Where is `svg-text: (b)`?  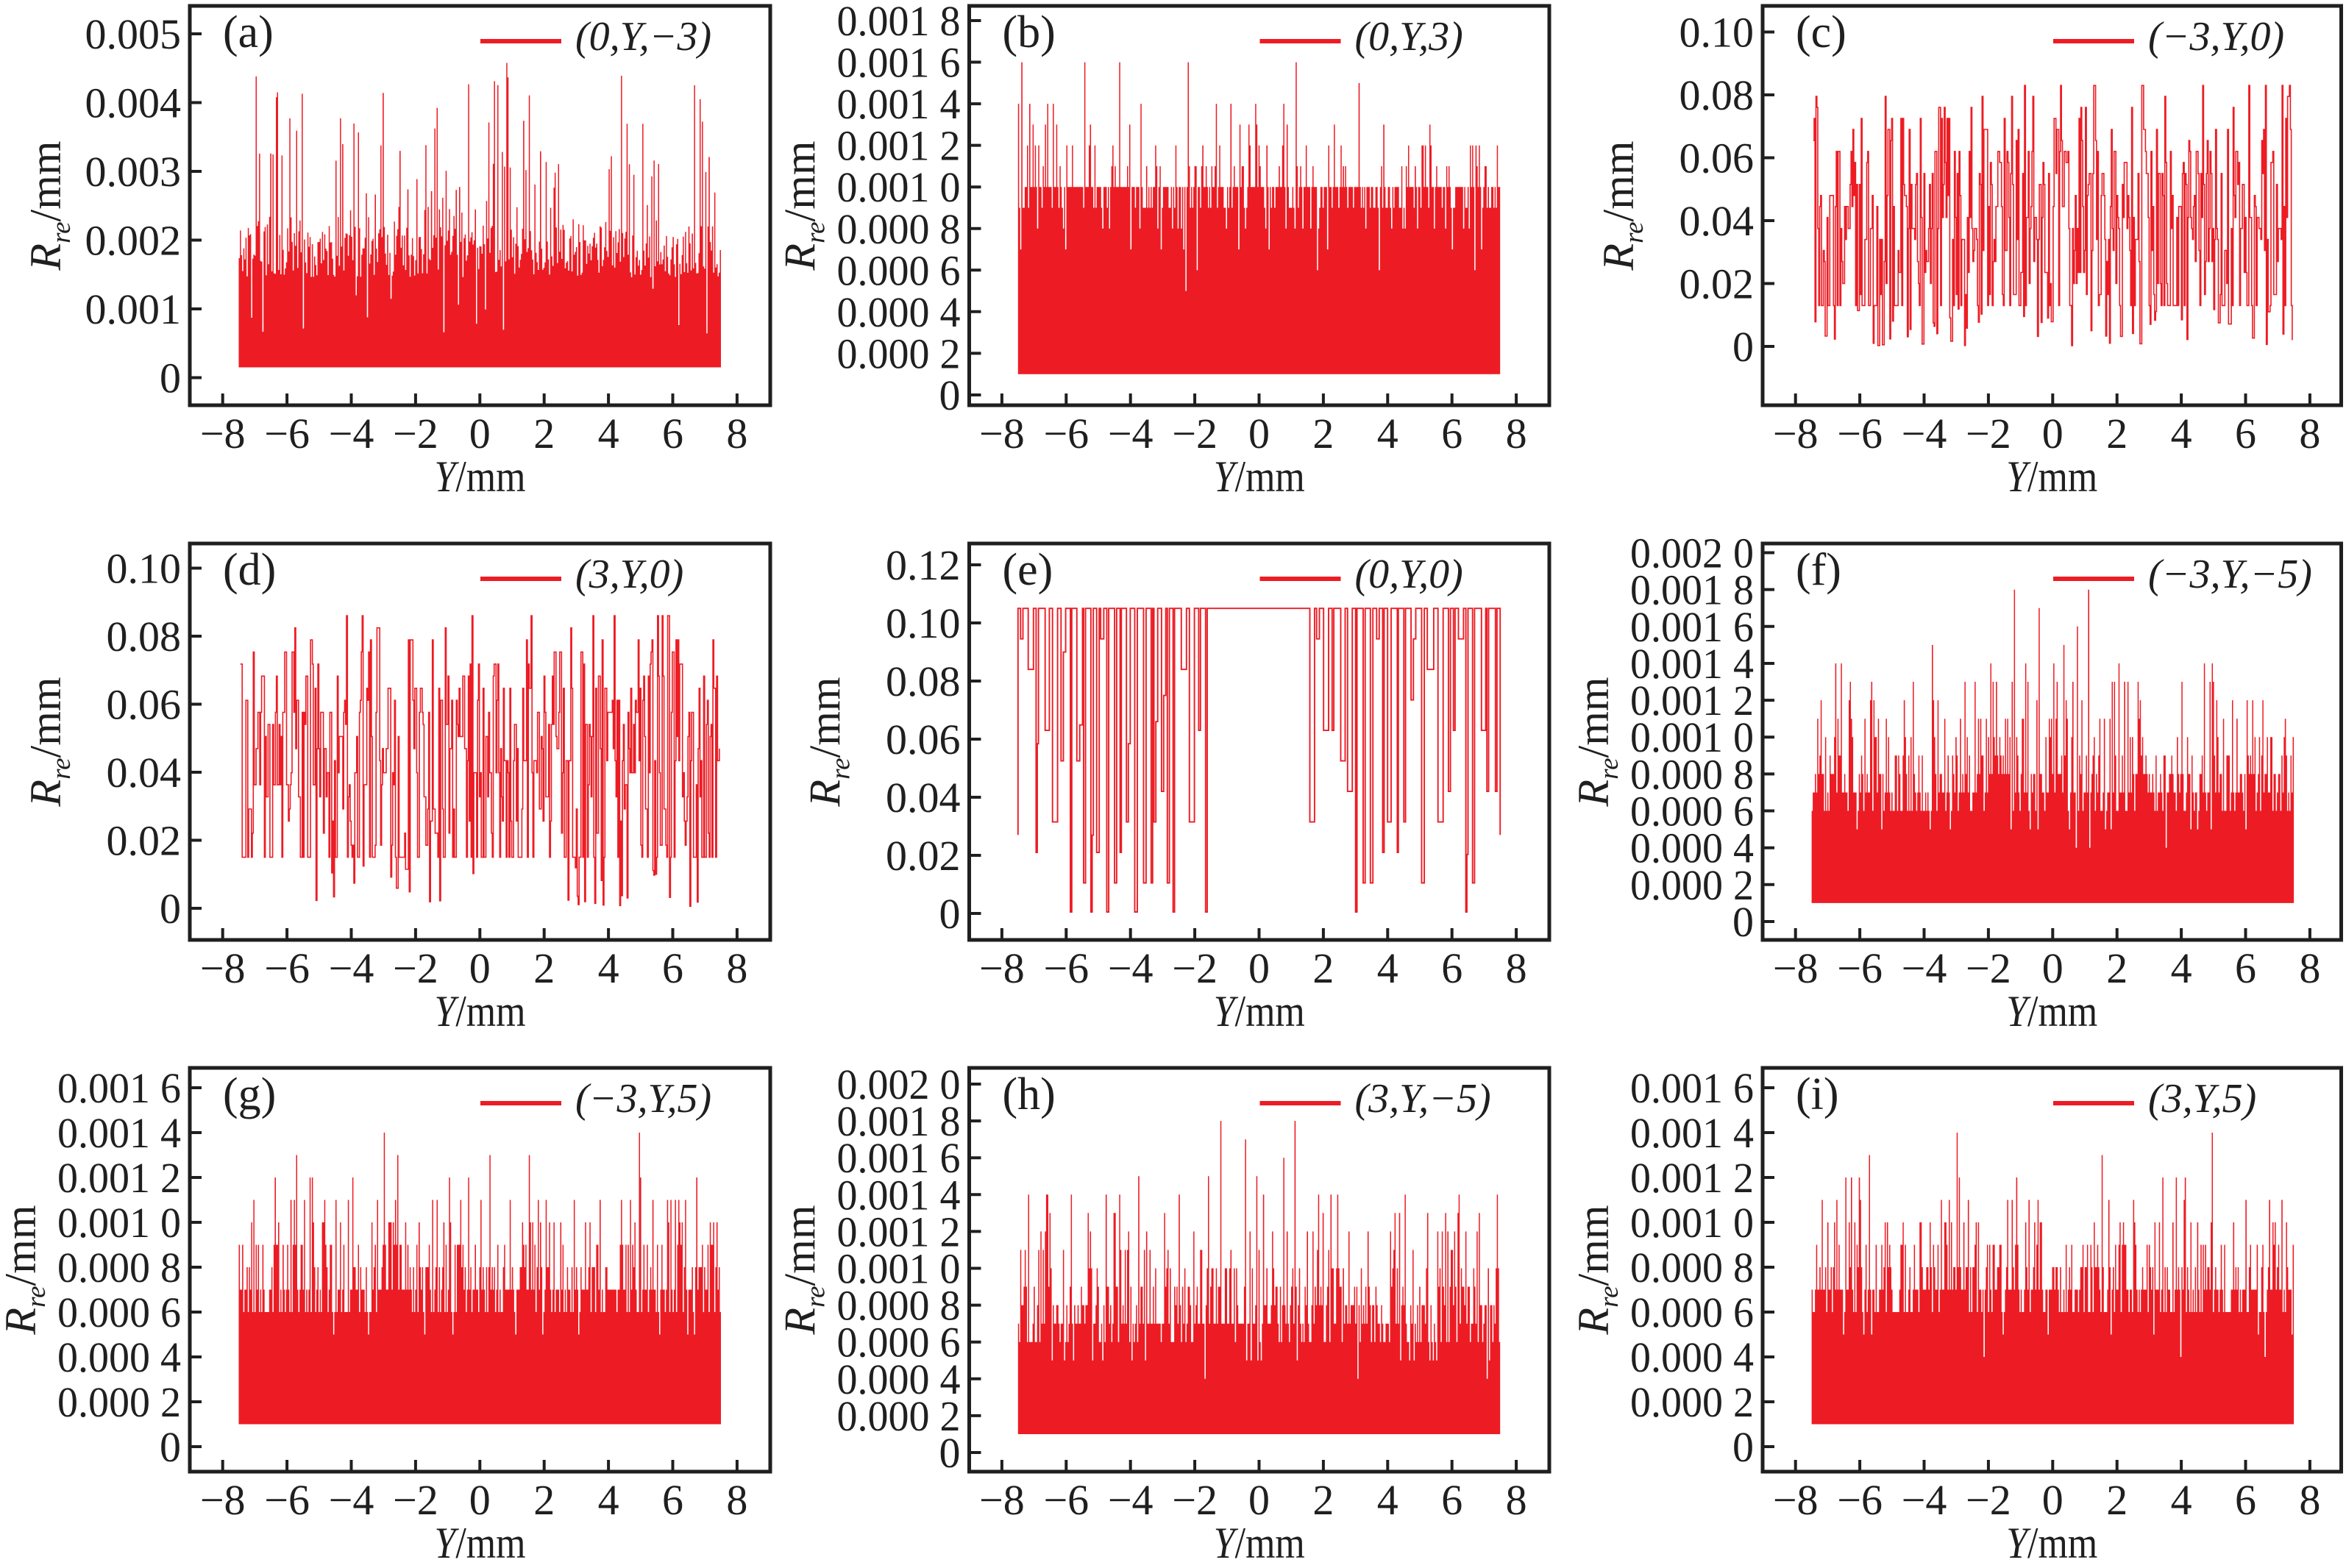
svg-text: (b) is located at coordinates (1029, 32).